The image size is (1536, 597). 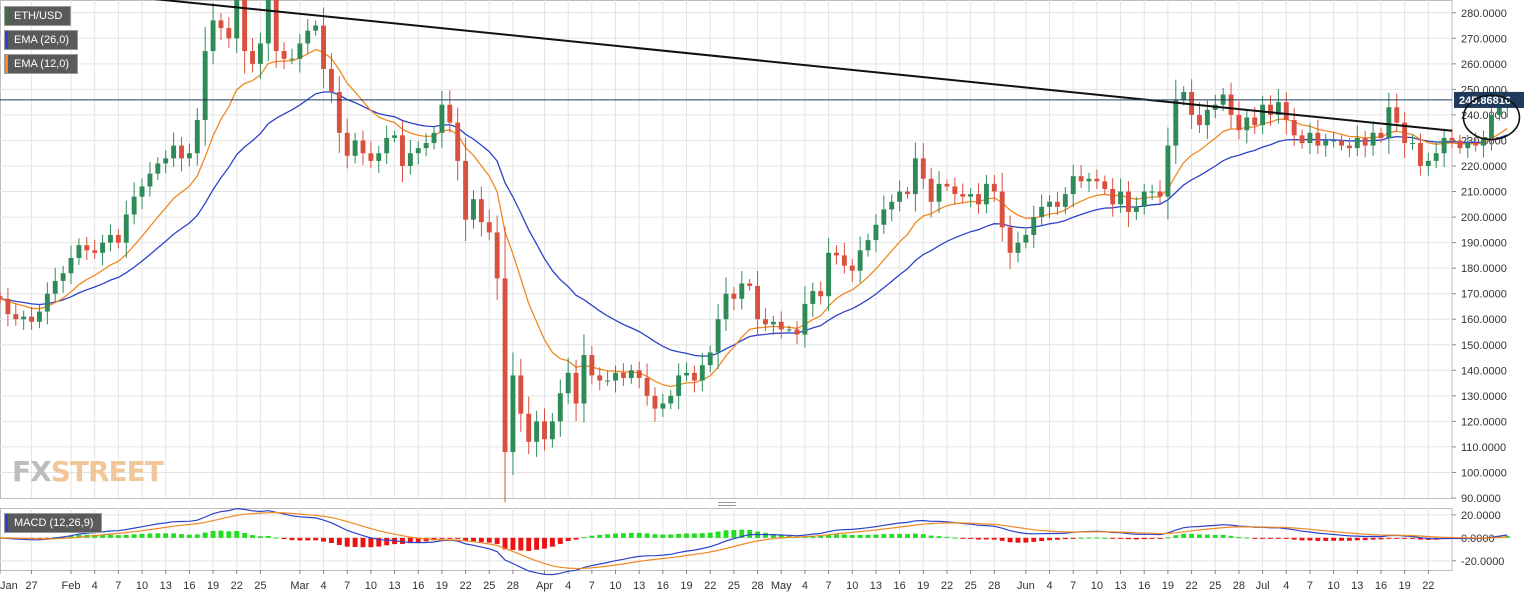 I want to click on legend-ema12: EMA (12,0), so click(x=41, y=64).